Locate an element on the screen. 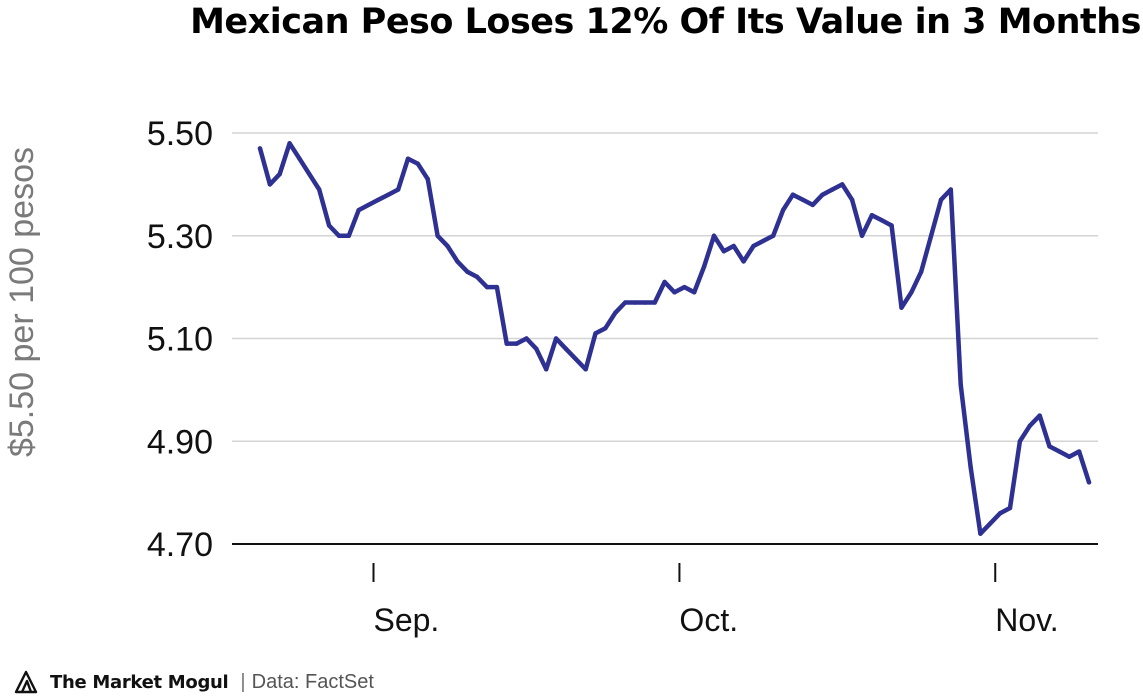  y-tick-label: 4.90 is located at coordinates (180, 442).